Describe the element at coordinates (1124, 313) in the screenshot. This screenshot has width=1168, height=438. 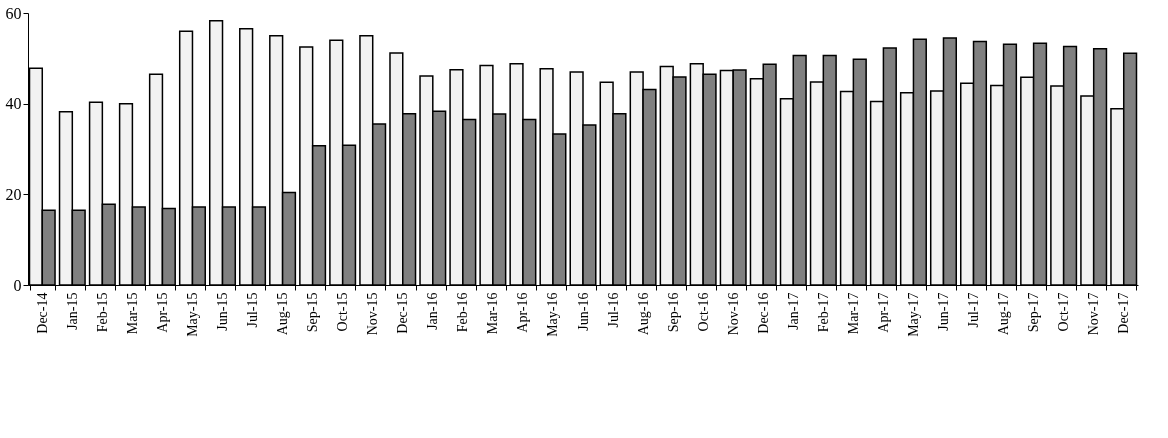
I see `x-tick-label: Dec-17` at that location.